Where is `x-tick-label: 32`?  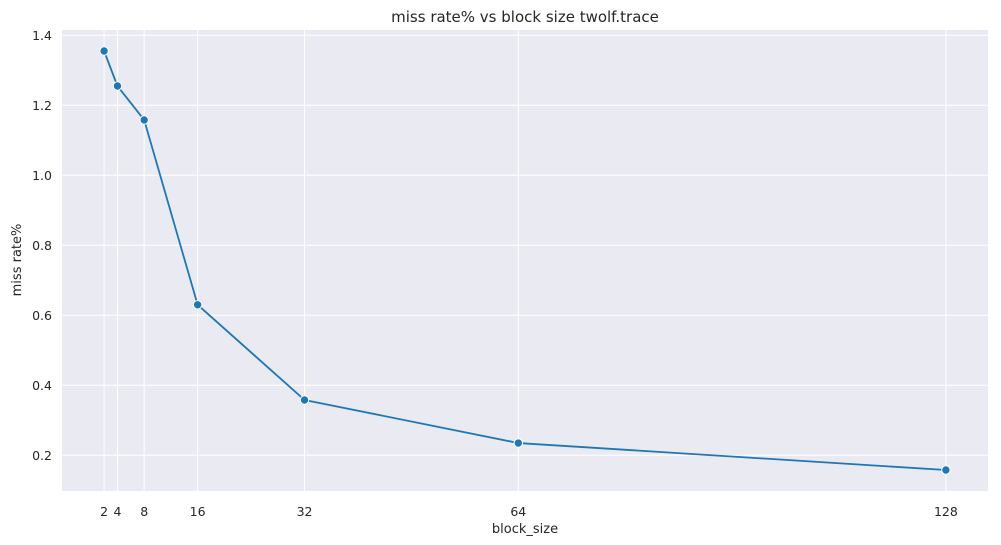
x-tick-label: 32 is located at coordinates (305, 511).